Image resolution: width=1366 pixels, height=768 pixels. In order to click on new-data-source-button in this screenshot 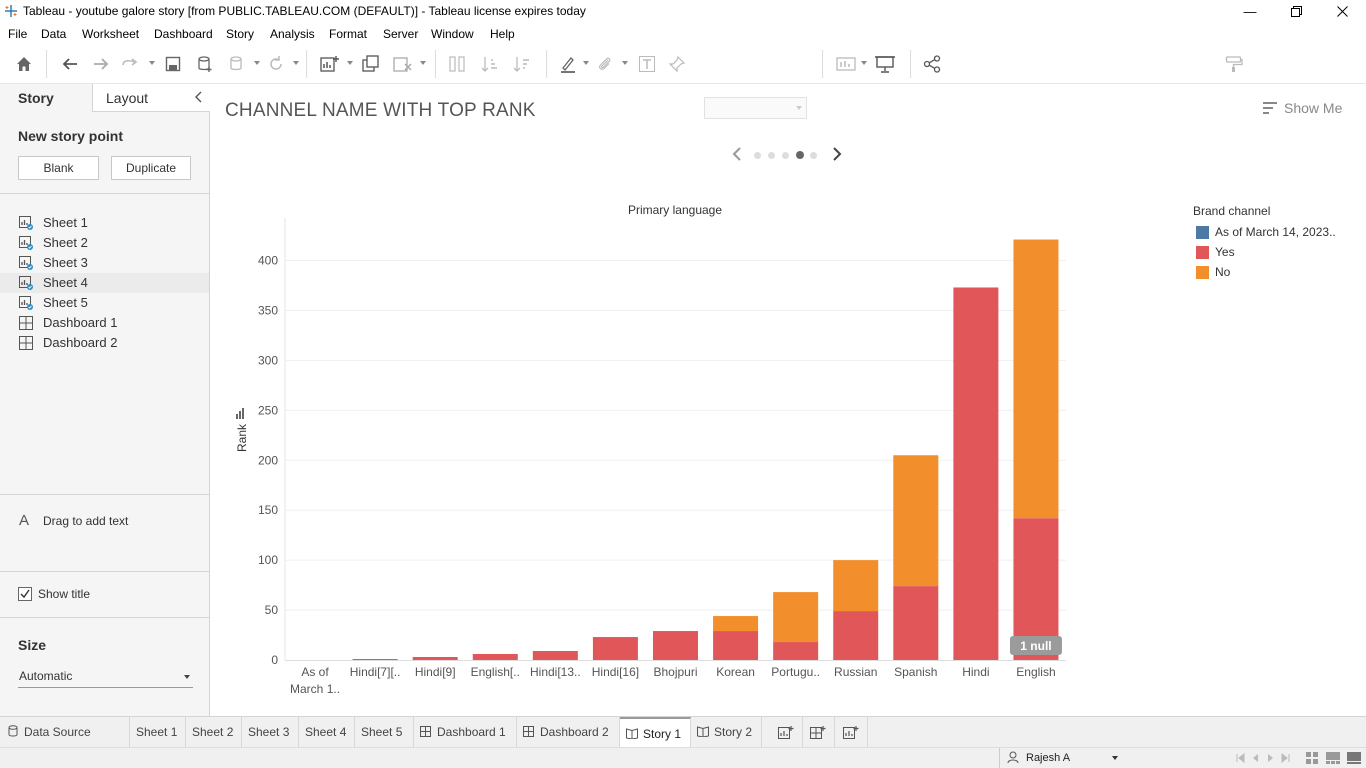, I will do `click(205, 64)`.